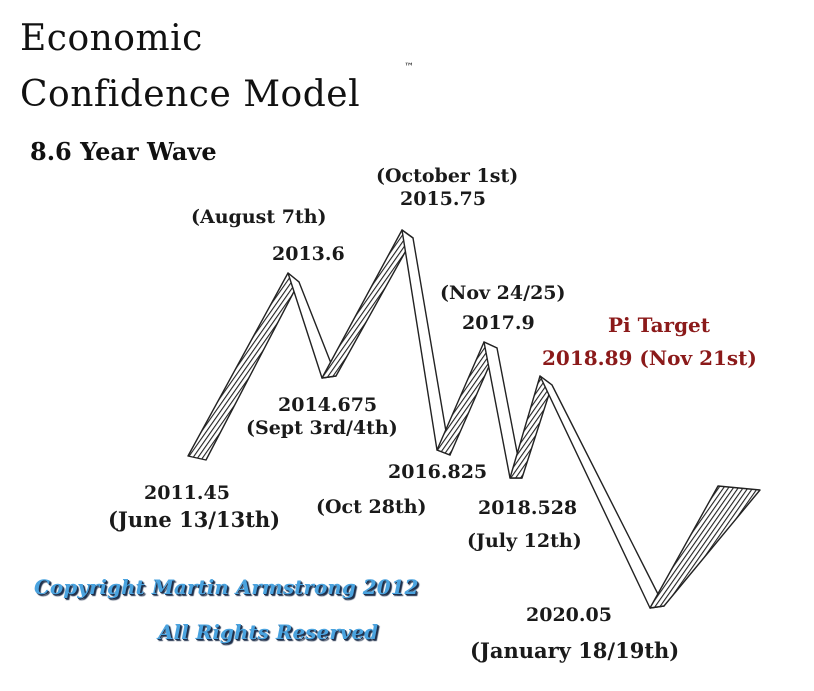  Describe the element at coordinates (524, 541) in the screenshot. I see `label-2018a-day: (July 12th)` at that location.